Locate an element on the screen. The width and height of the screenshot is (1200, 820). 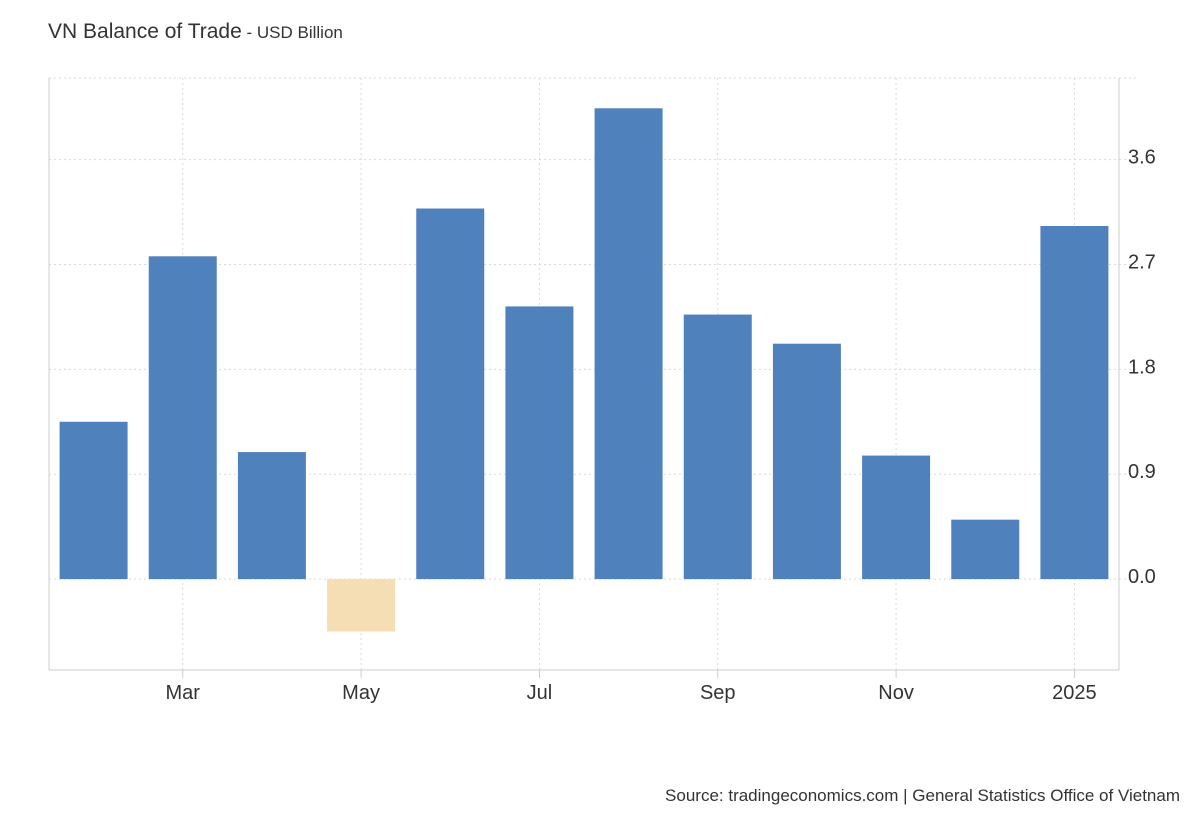
chart-header: VN Balance of Trade - USD Billion is located at coordinates (195, 32).